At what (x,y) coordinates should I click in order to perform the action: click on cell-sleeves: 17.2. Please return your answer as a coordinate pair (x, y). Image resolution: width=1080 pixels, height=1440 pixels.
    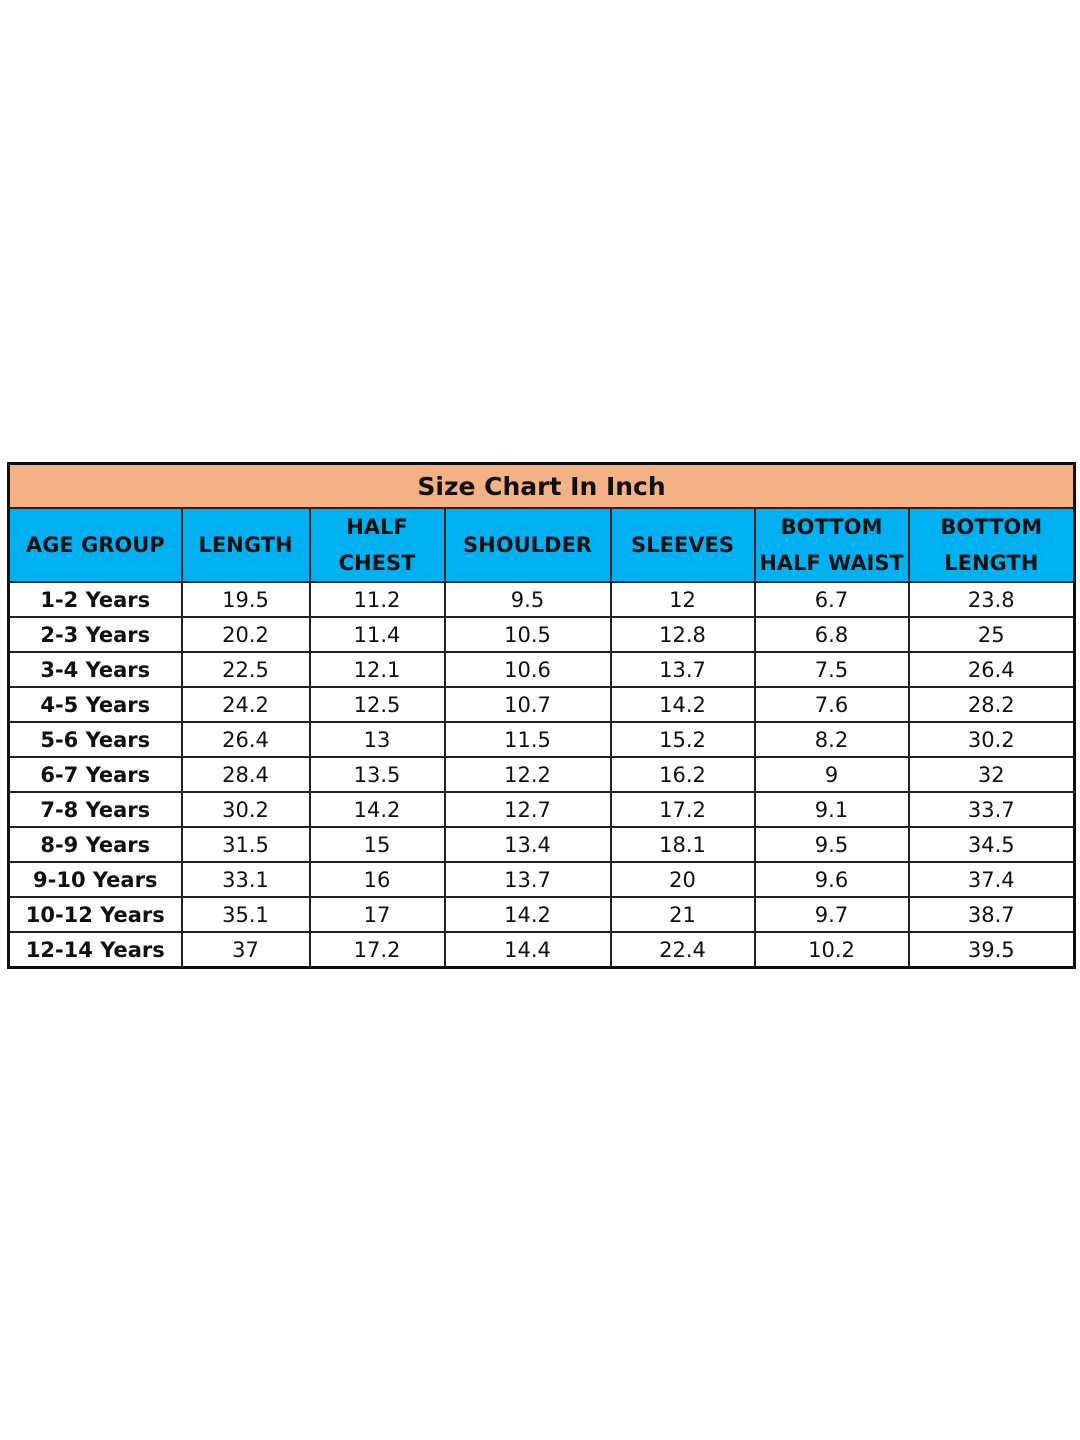
    Looking at the image, I should click on (682, 809).